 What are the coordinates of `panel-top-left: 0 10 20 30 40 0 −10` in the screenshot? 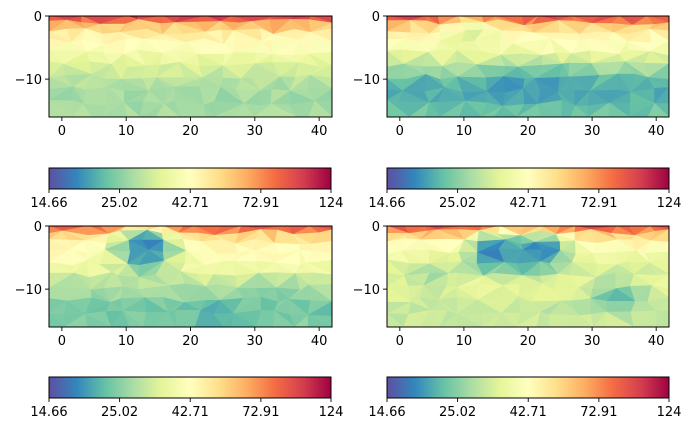 It's located at (174, 74).